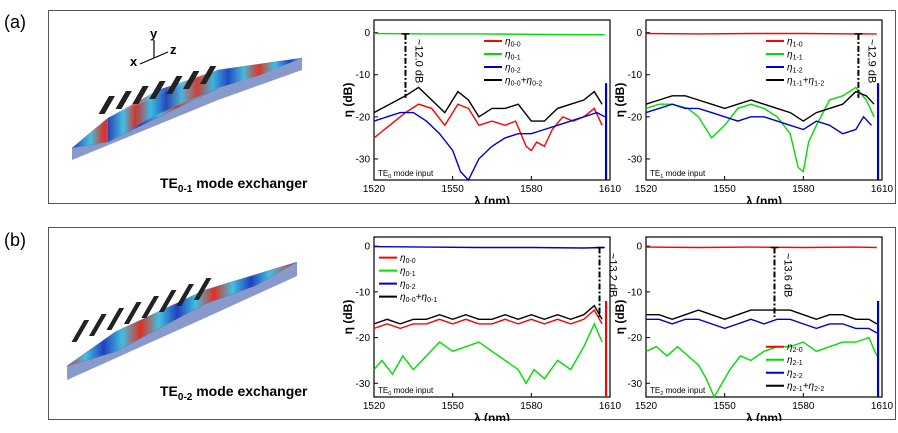  Describe the element at coordinates (795, 374) in the screenshot. I see `legend-entry: η2-2` at that location.